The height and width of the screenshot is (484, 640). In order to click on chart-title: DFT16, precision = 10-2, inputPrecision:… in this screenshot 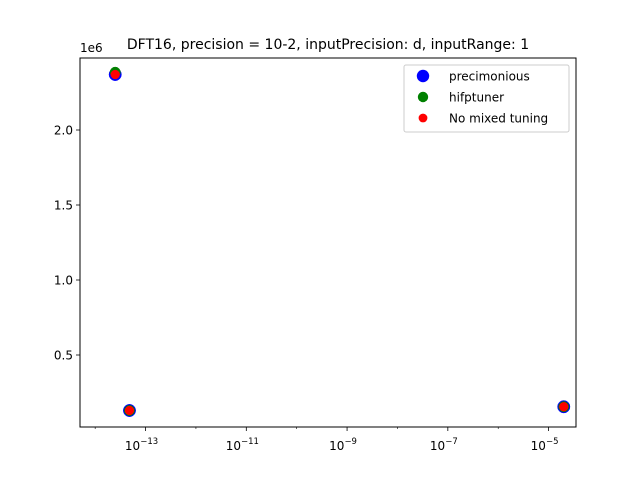, I will do `click(328, 45)`.